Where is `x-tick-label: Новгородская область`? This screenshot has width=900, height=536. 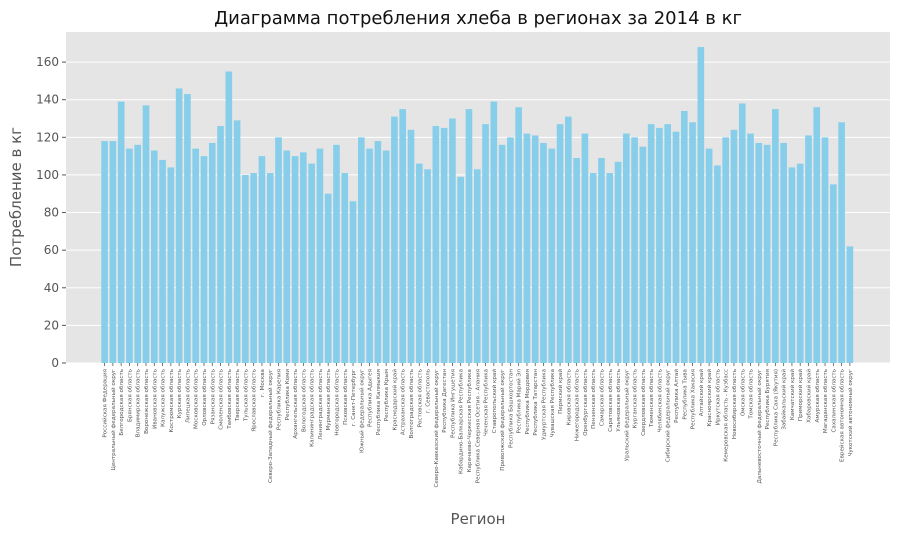 x-tick-label: Новгородская область is located at coordinates (337, 402).